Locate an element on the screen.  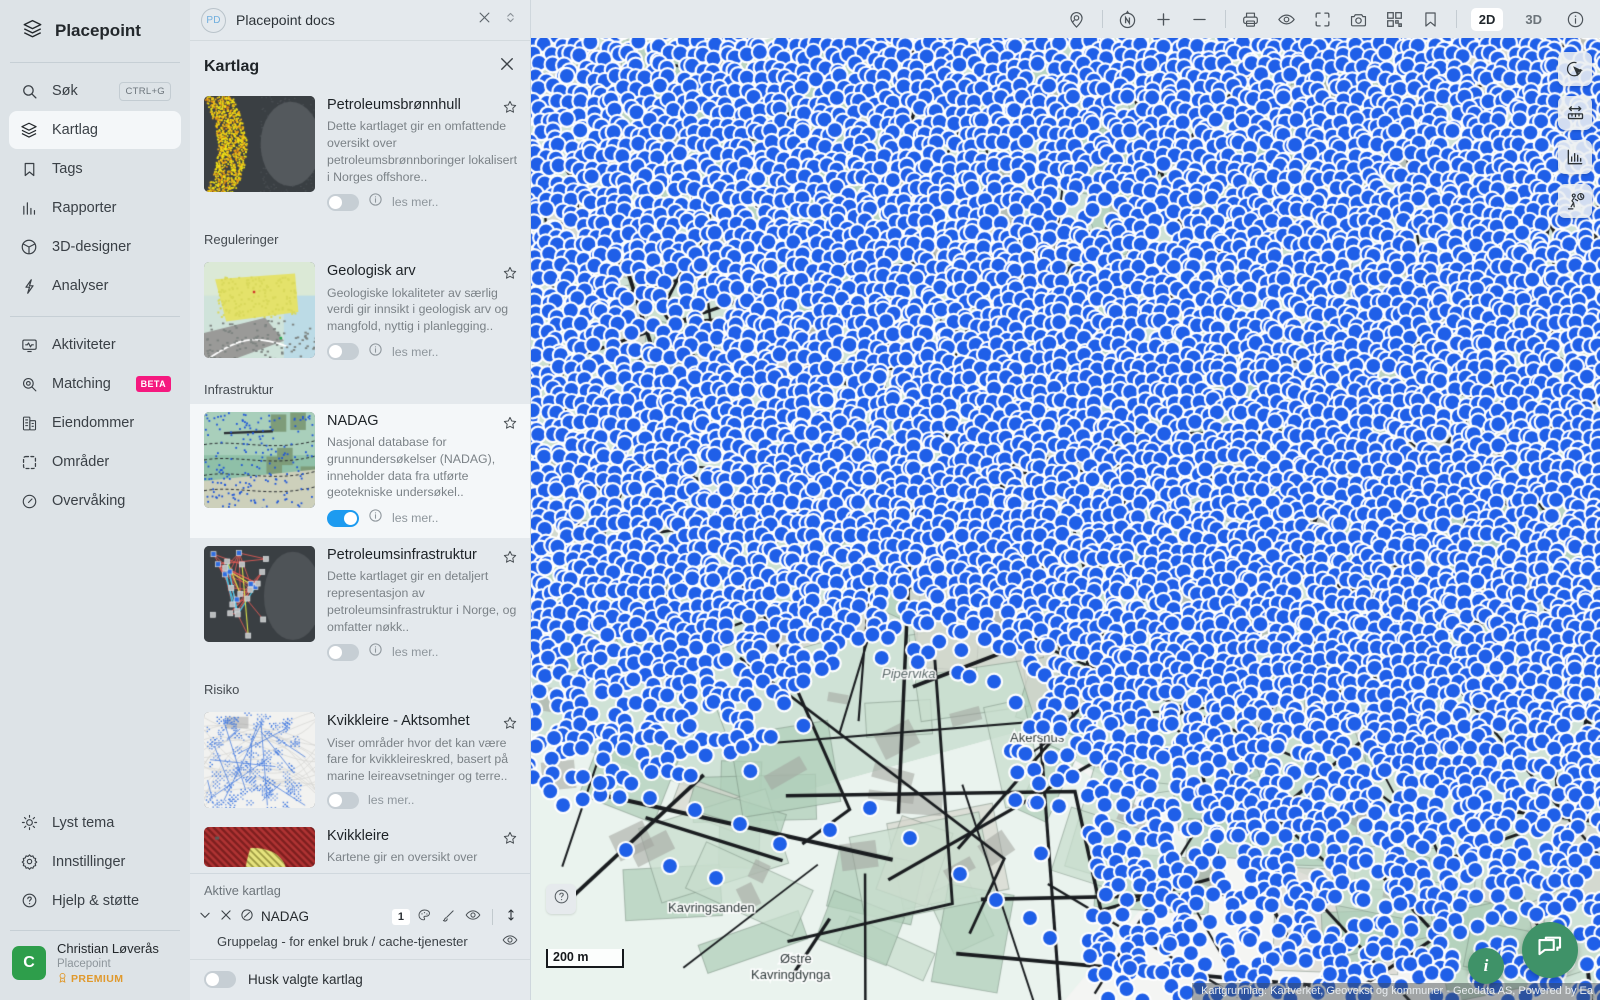
nav-primary: Søk CTRL+G Kartlag Tags is located at coordinates (95, 184).